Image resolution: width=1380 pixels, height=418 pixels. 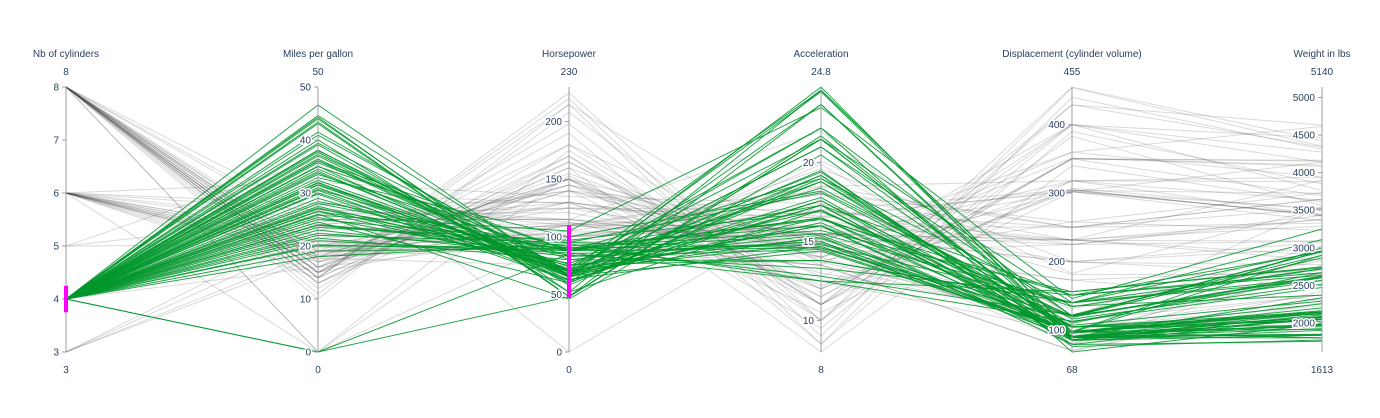 I want to click on axis-tick-label-halo: 3, so click(x=56, y=353).